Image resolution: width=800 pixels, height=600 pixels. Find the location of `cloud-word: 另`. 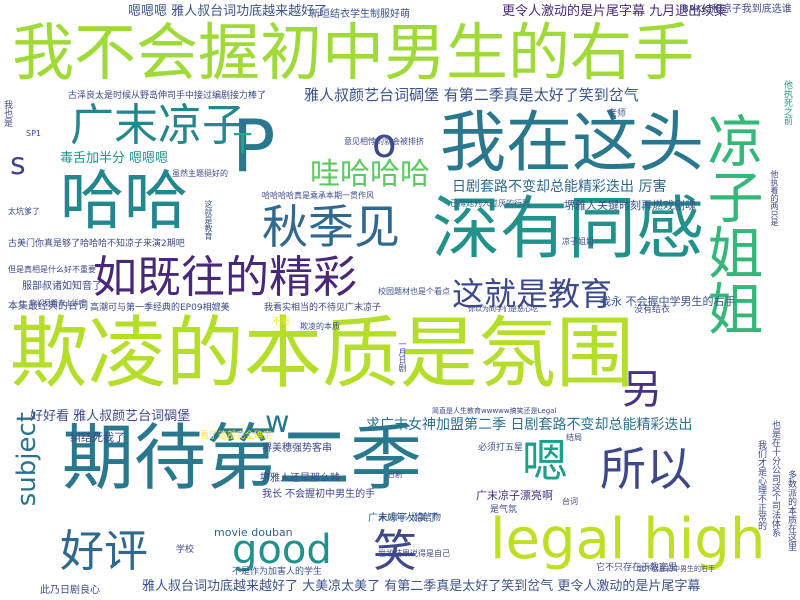

cloud-word: 另 is located at coordinates (642, 390).